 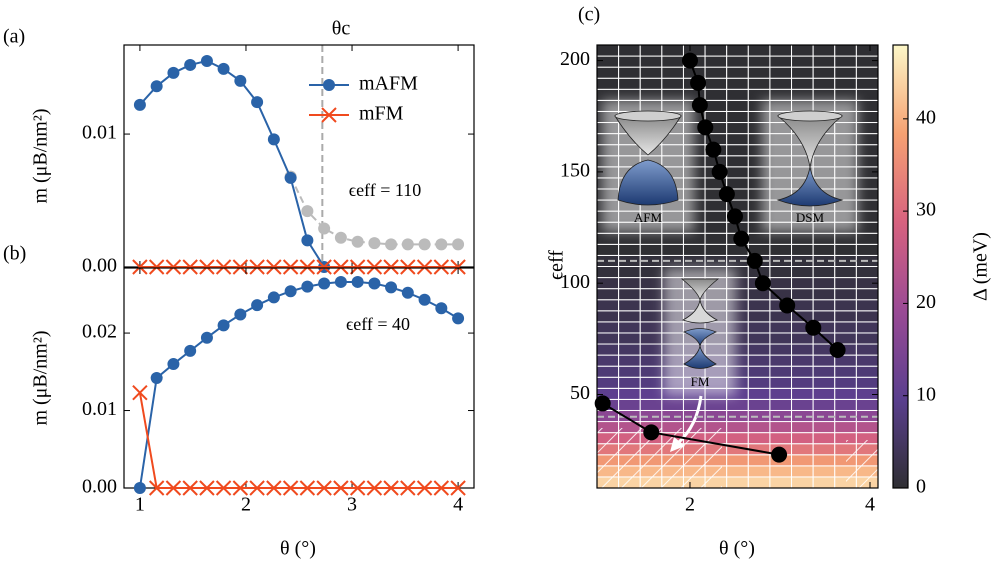 What do you see at coordinates (700, 381) in the screenshot?
I see `inset-label: FM` at bounding box center [700, 381].